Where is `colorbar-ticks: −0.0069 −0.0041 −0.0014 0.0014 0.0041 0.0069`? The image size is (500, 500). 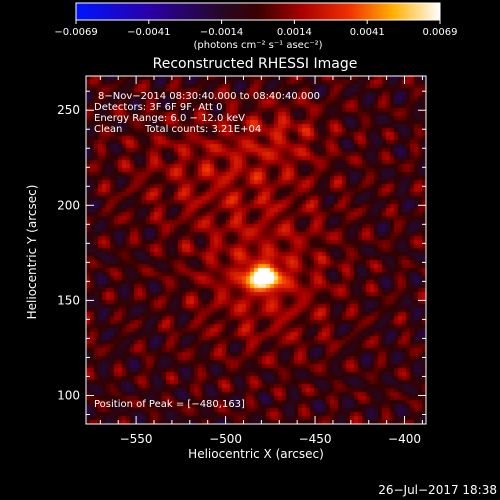
colorbar-ticks: −0.0069 −0.0041 −0.0014 0.0014 0.0041 0.0069 is located at coordinates (256, 29).